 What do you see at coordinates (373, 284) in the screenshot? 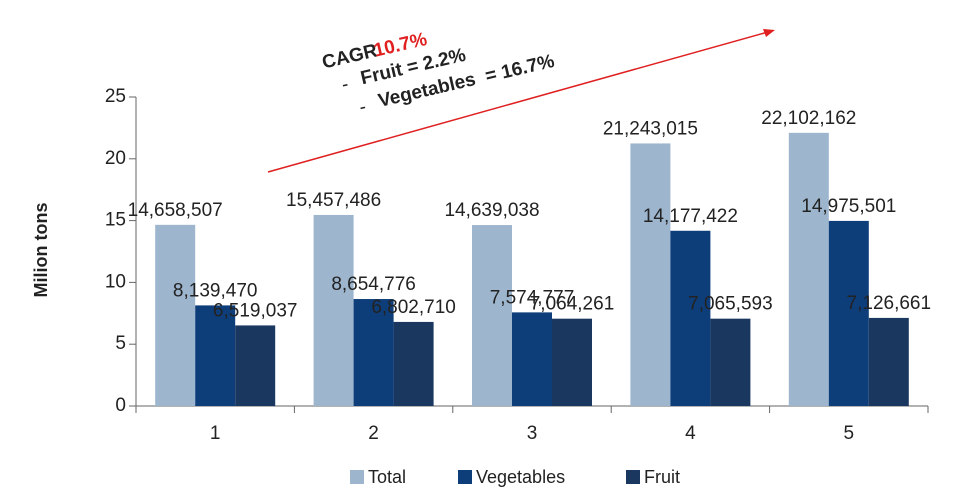
I see `data-label: 8,654,776` at bounding box center [373, 284].